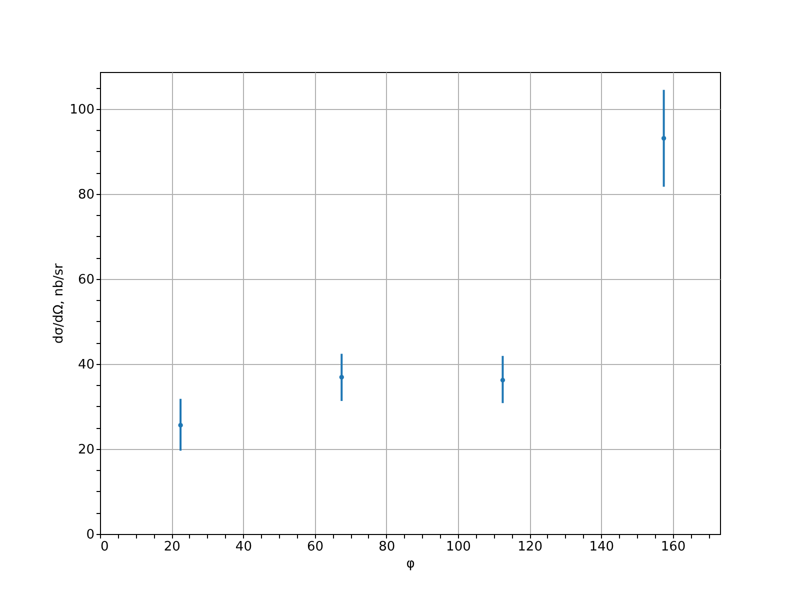  Describe the element at coordinates (387, 547) in the screenshot. I see `x-tick-label: 80` at that location.